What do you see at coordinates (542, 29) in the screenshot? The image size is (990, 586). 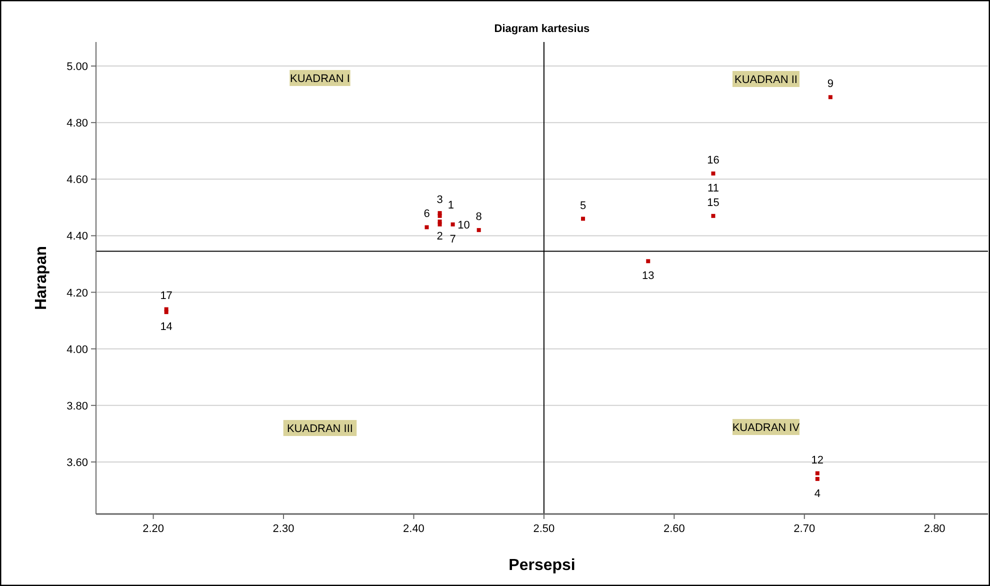 I see `chart-title: Diagram kartesius` at bounding box center [542, 29].